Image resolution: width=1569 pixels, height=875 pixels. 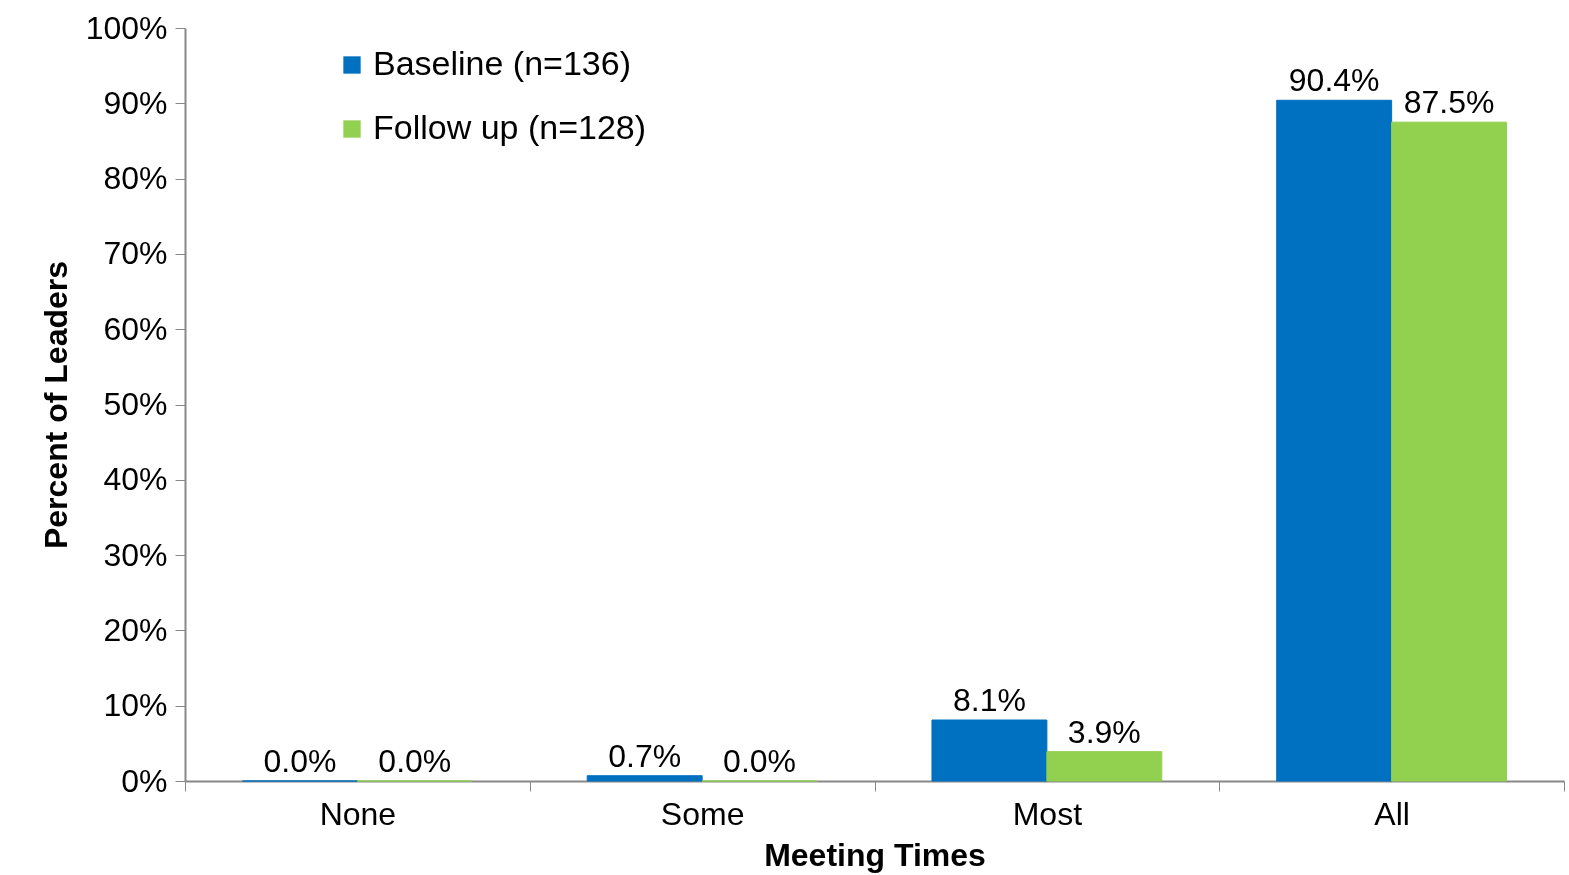 What do you see at coordinates (135, 328) in the screenshot?
I see `y-tick-label: 60%` at bounding box center [135, 328].